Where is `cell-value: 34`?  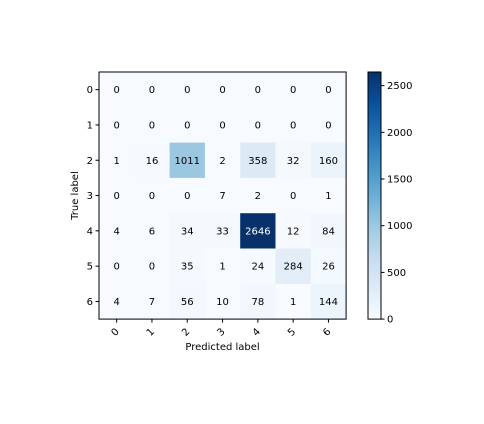 cell-value: 34 is located at coordinates (187, 231).